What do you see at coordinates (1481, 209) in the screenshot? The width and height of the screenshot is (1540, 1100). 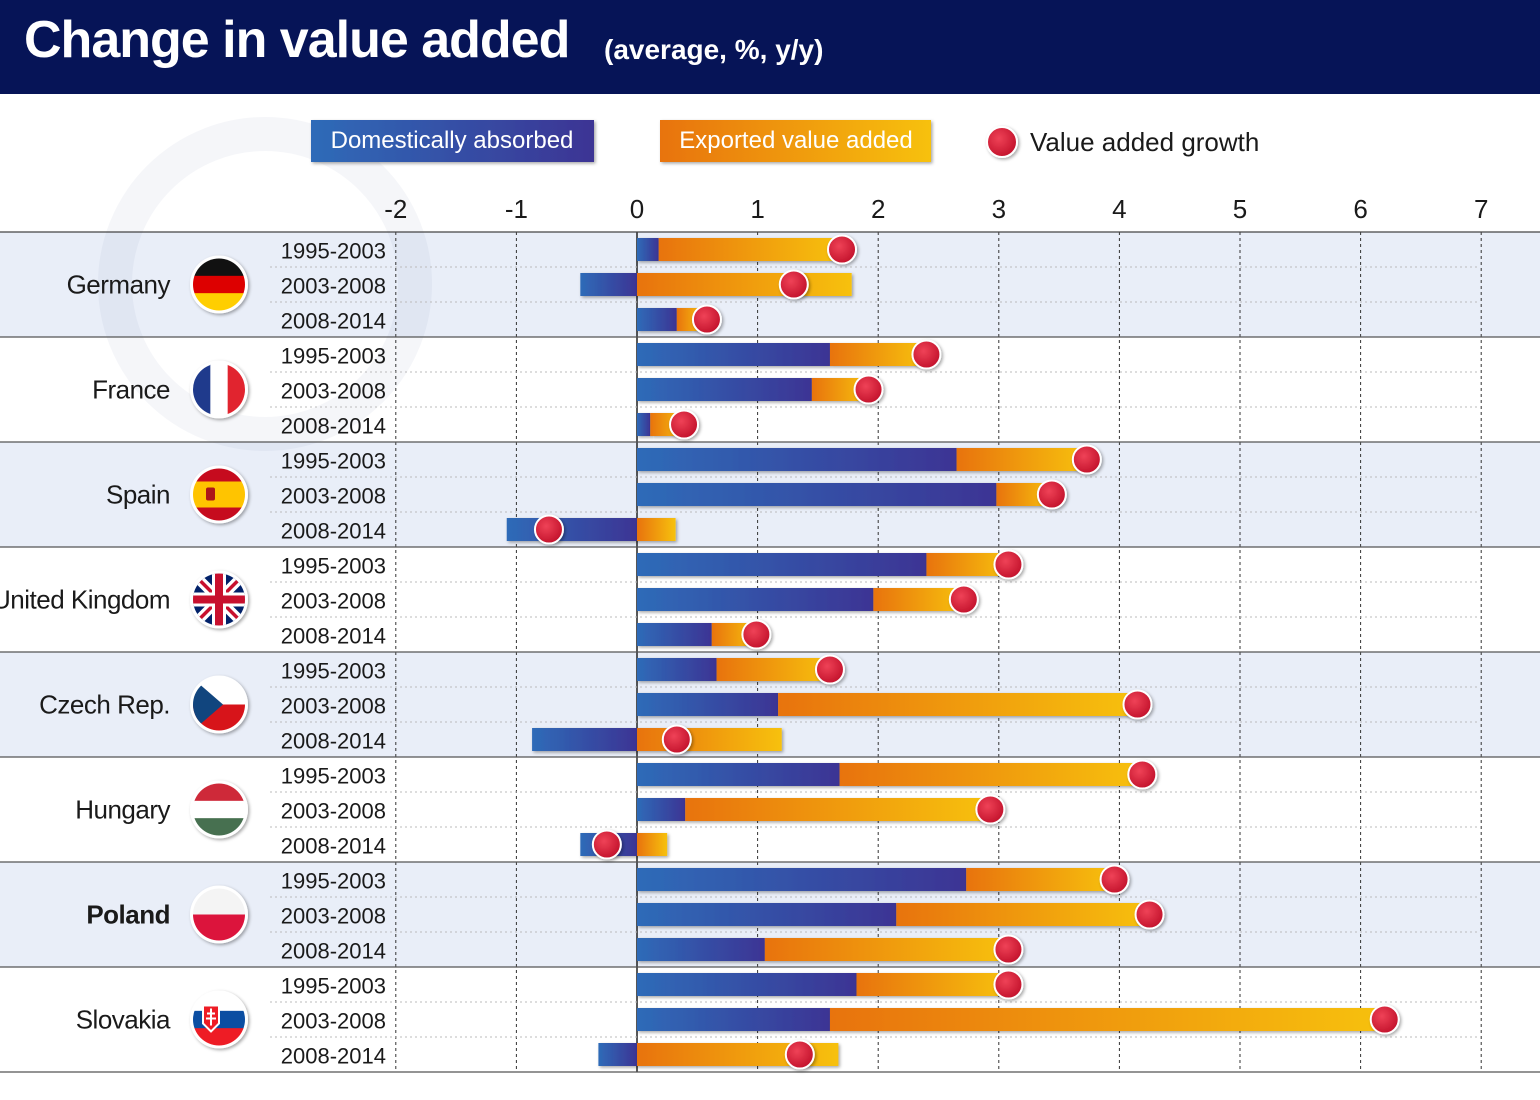 I see `x-tick-label: 7` at bounding box center [1481, 209].